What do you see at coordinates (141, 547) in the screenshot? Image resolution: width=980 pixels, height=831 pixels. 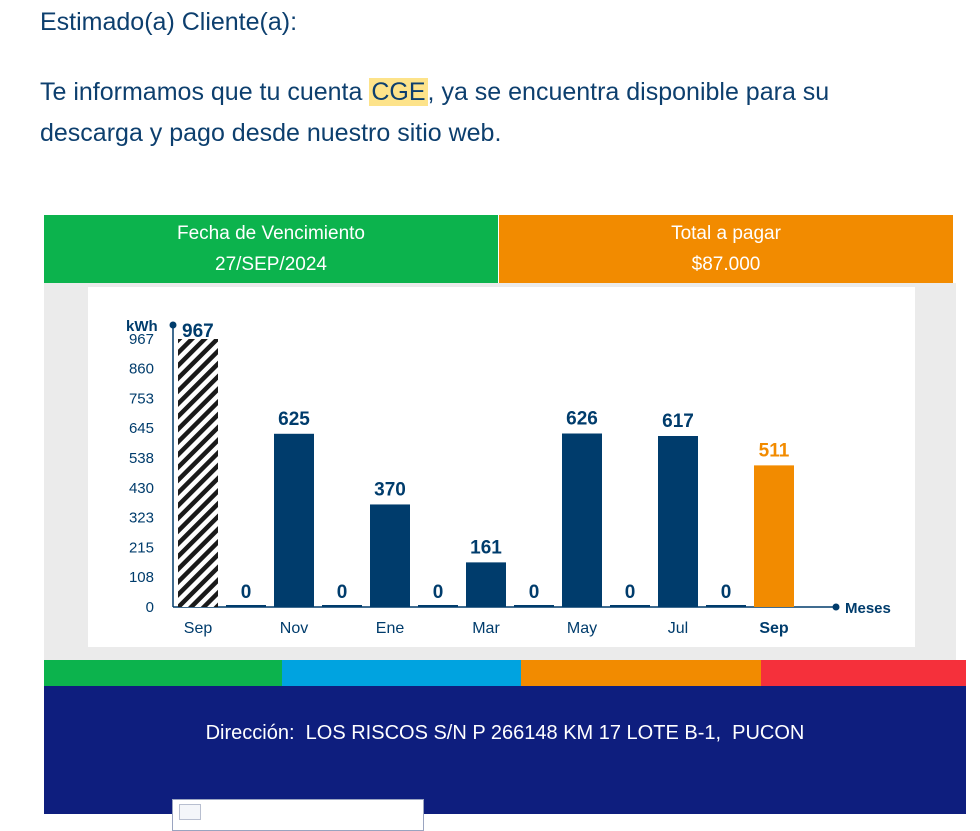 I see `y-tick-label: 215` at bounding box center [141, 547].